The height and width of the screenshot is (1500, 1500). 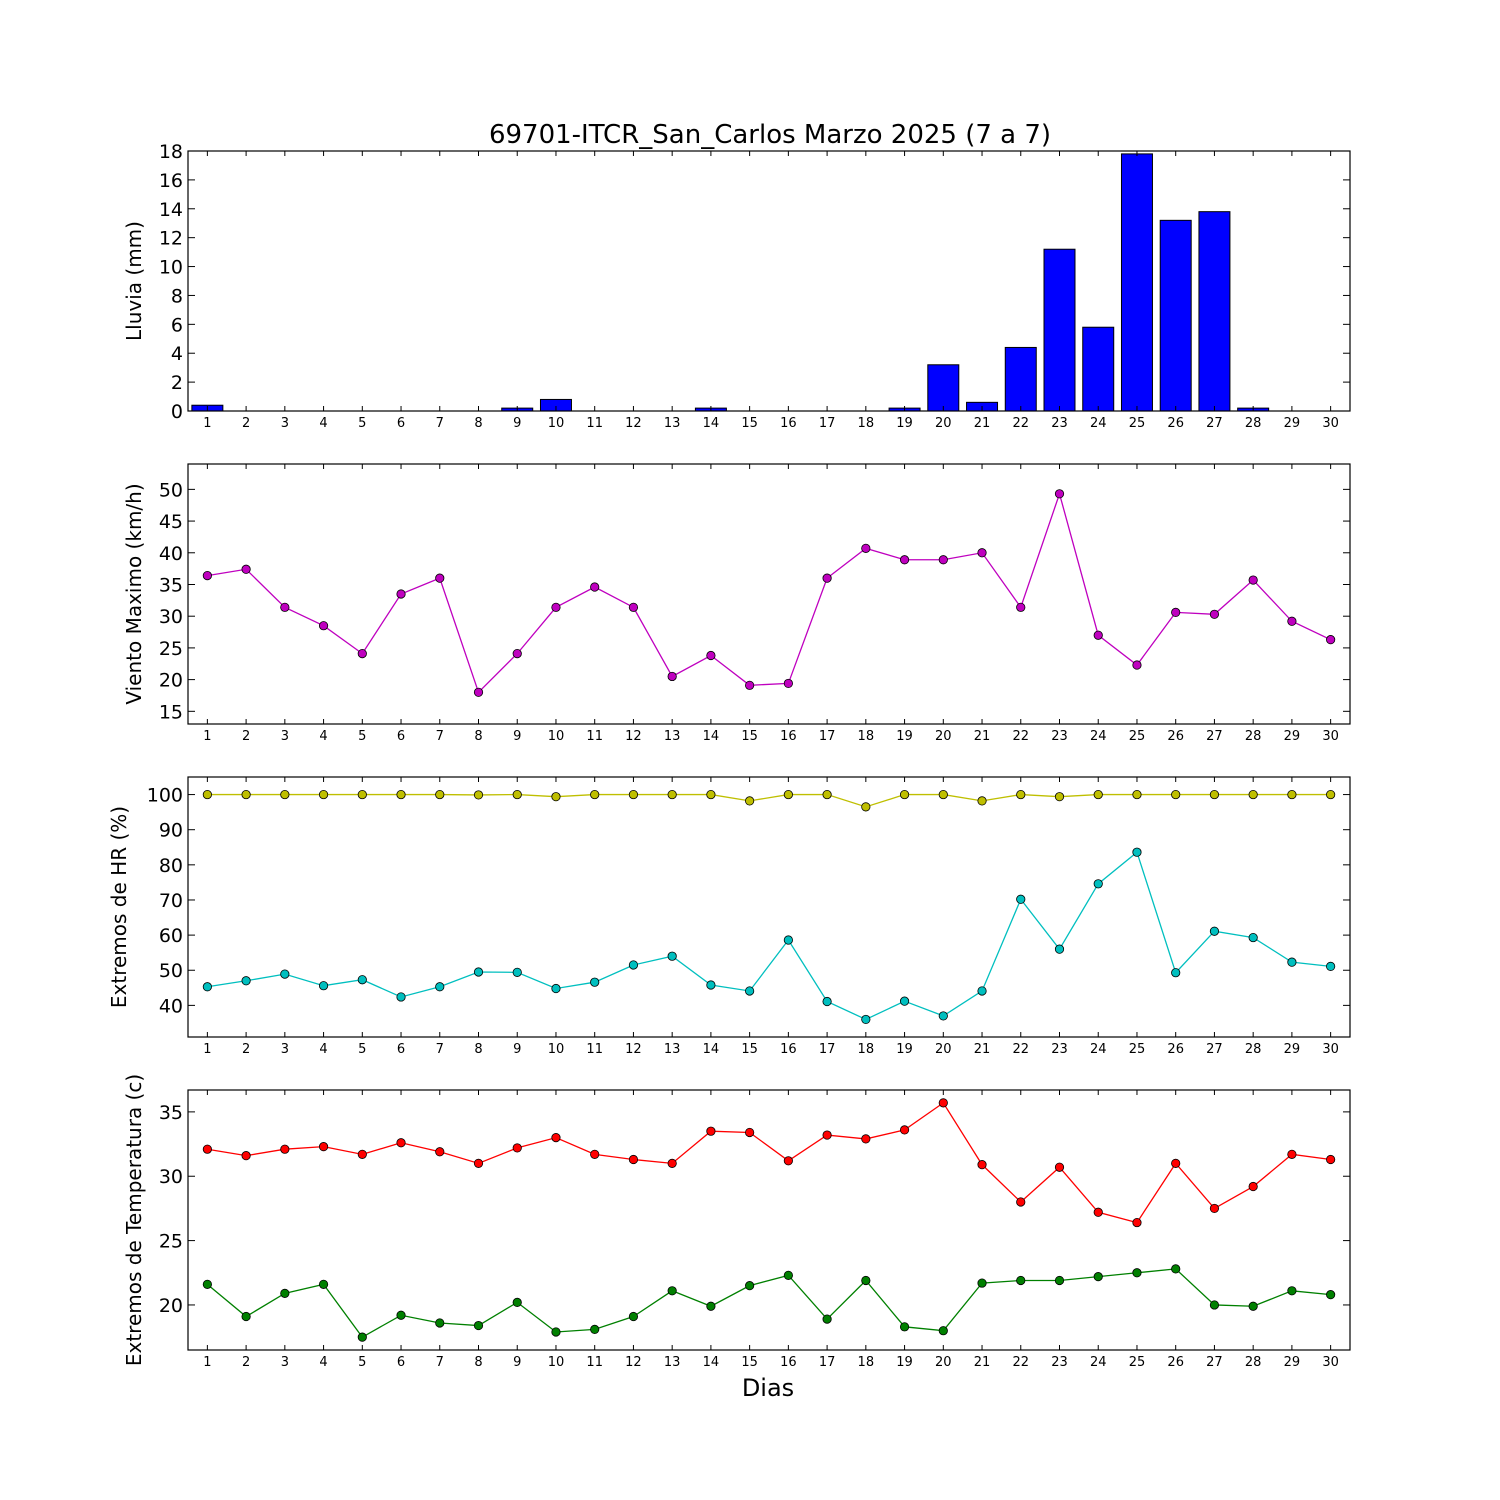 I want to click on y-tick-label: 0, so click(x=177, y=412).